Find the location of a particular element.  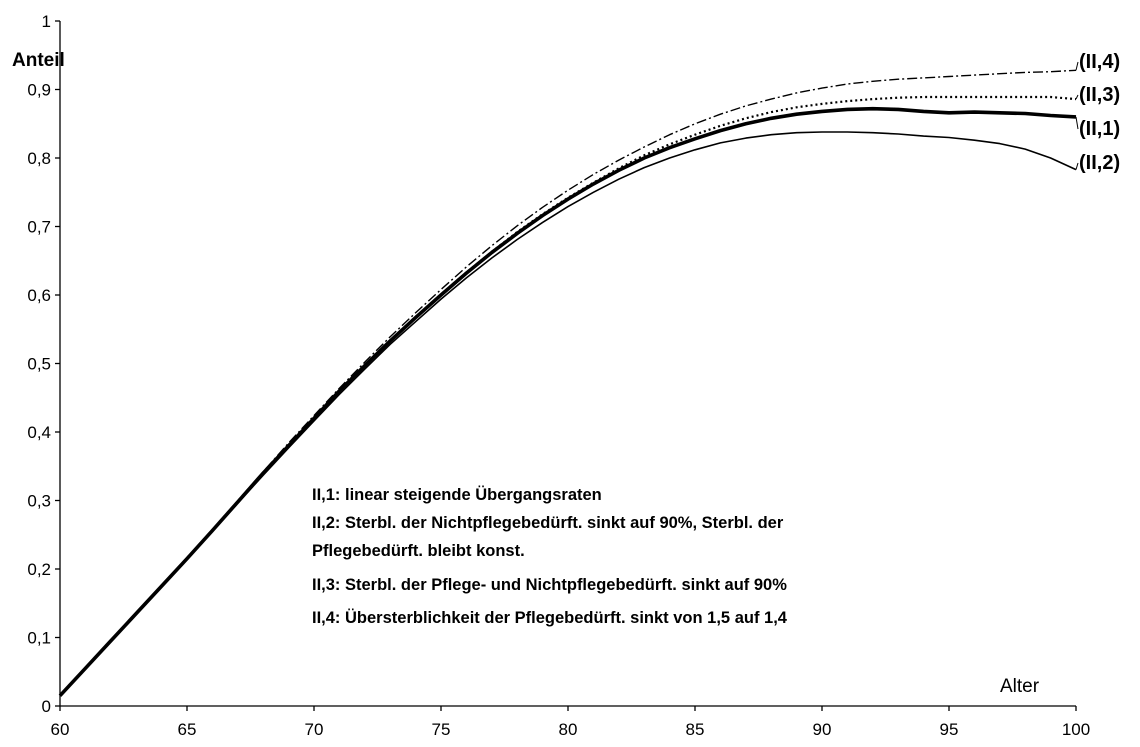

y-tick-label: 0,8 is located at coordinates (39, 158).